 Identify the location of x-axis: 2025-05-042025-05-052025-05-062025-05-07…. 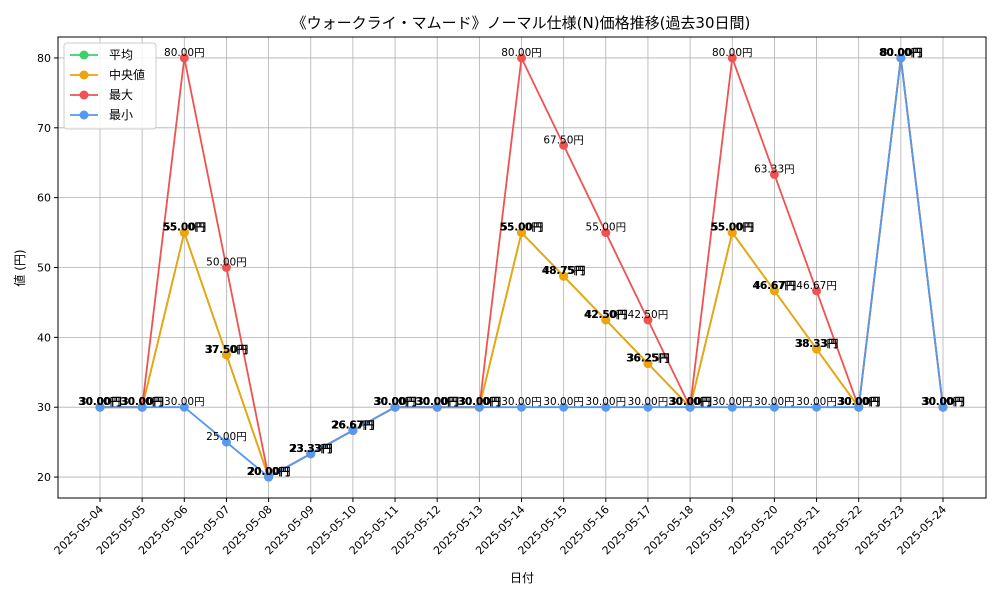
(500, 527).